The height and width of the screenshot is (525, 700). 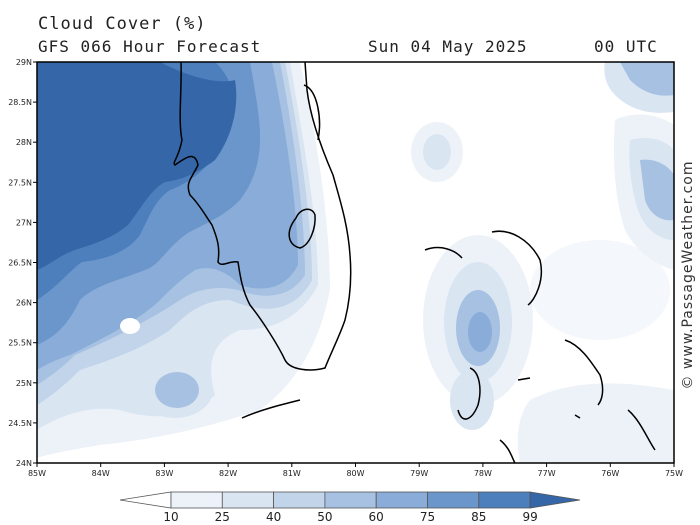 What do you see at coordinates (610, 473) in the screenshot?
I see `lon-label: 76W` at bounding box center [610, 473].